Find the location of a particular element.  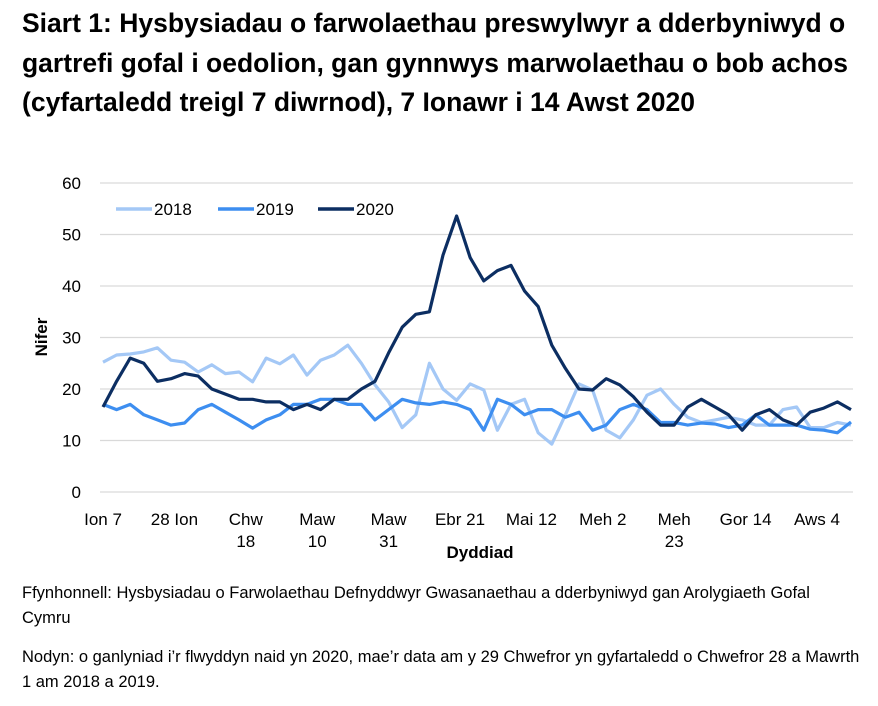

legend-label: 2019 is located at coordinates (275, 209).